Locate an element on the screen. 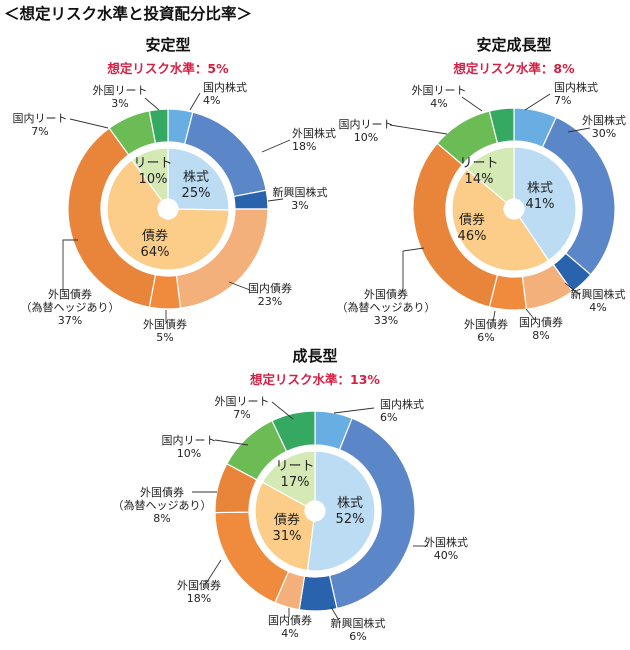  inner-label-stocks: 株式 41% is located at coordinates (540, 196).